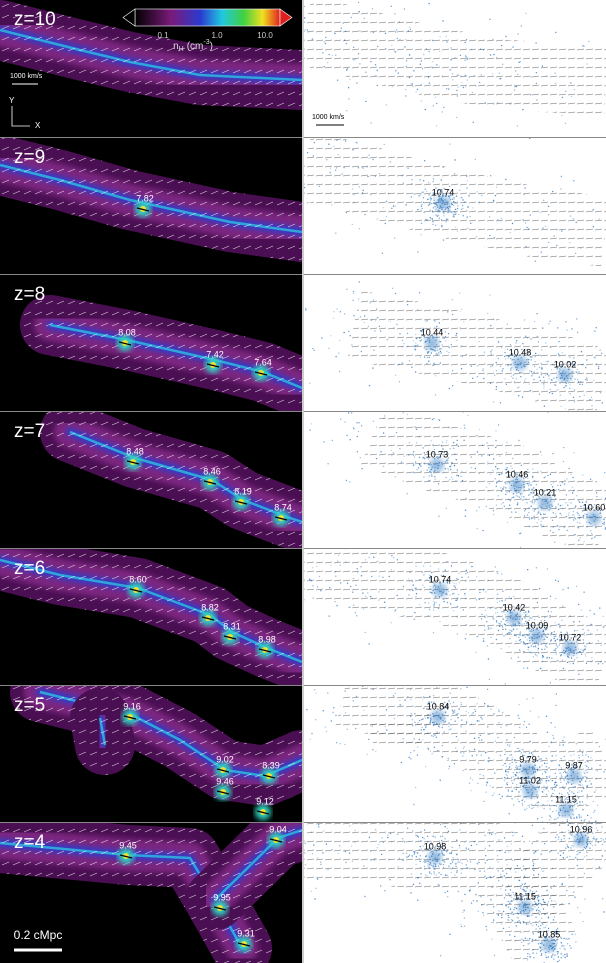 This screenshot has height=963, width=606. I want to click on mass-label: 8.39, so click(271, 765).